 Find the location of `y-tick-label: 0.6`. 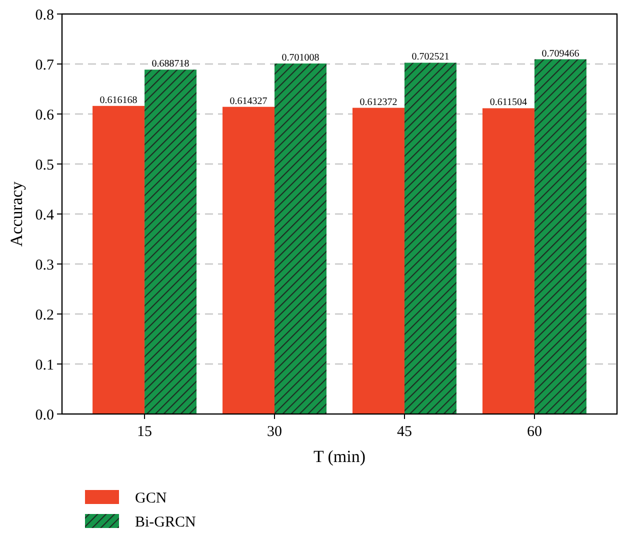

y-tick-label: 0.6 is located at coordinates (44, 115).